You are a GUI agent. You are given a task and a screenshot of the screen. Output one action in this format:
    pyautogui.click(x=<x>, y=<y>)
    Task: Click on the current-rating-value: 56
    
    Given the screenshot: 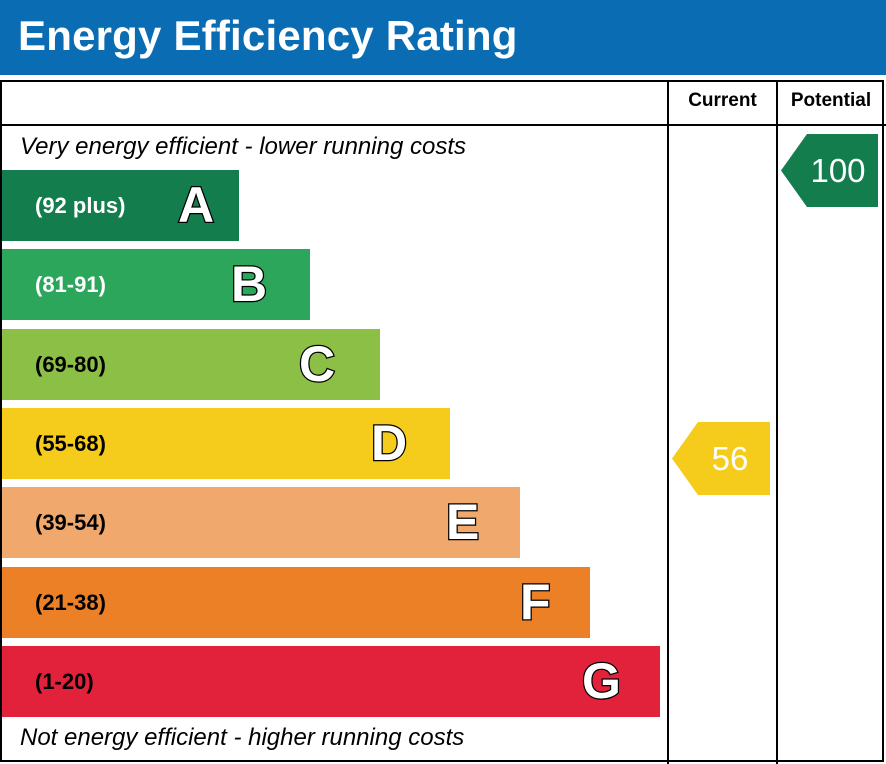 What is the action you would take?
    pyautogui.click(x=730, y=458)
    